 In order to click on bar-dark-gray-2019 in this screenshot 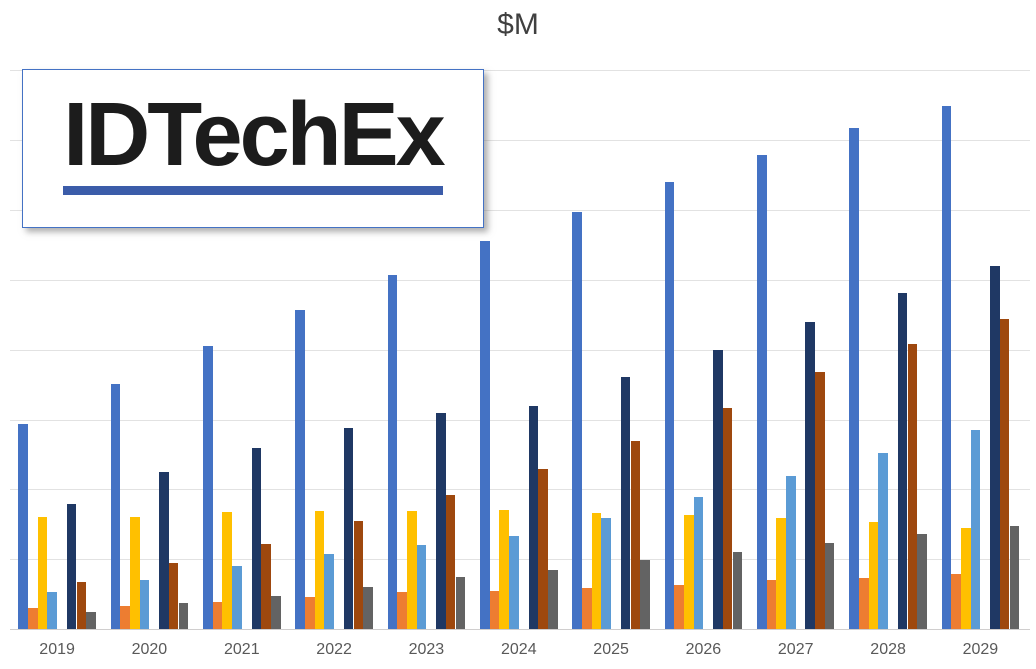, I will do `click(91, 620)`.